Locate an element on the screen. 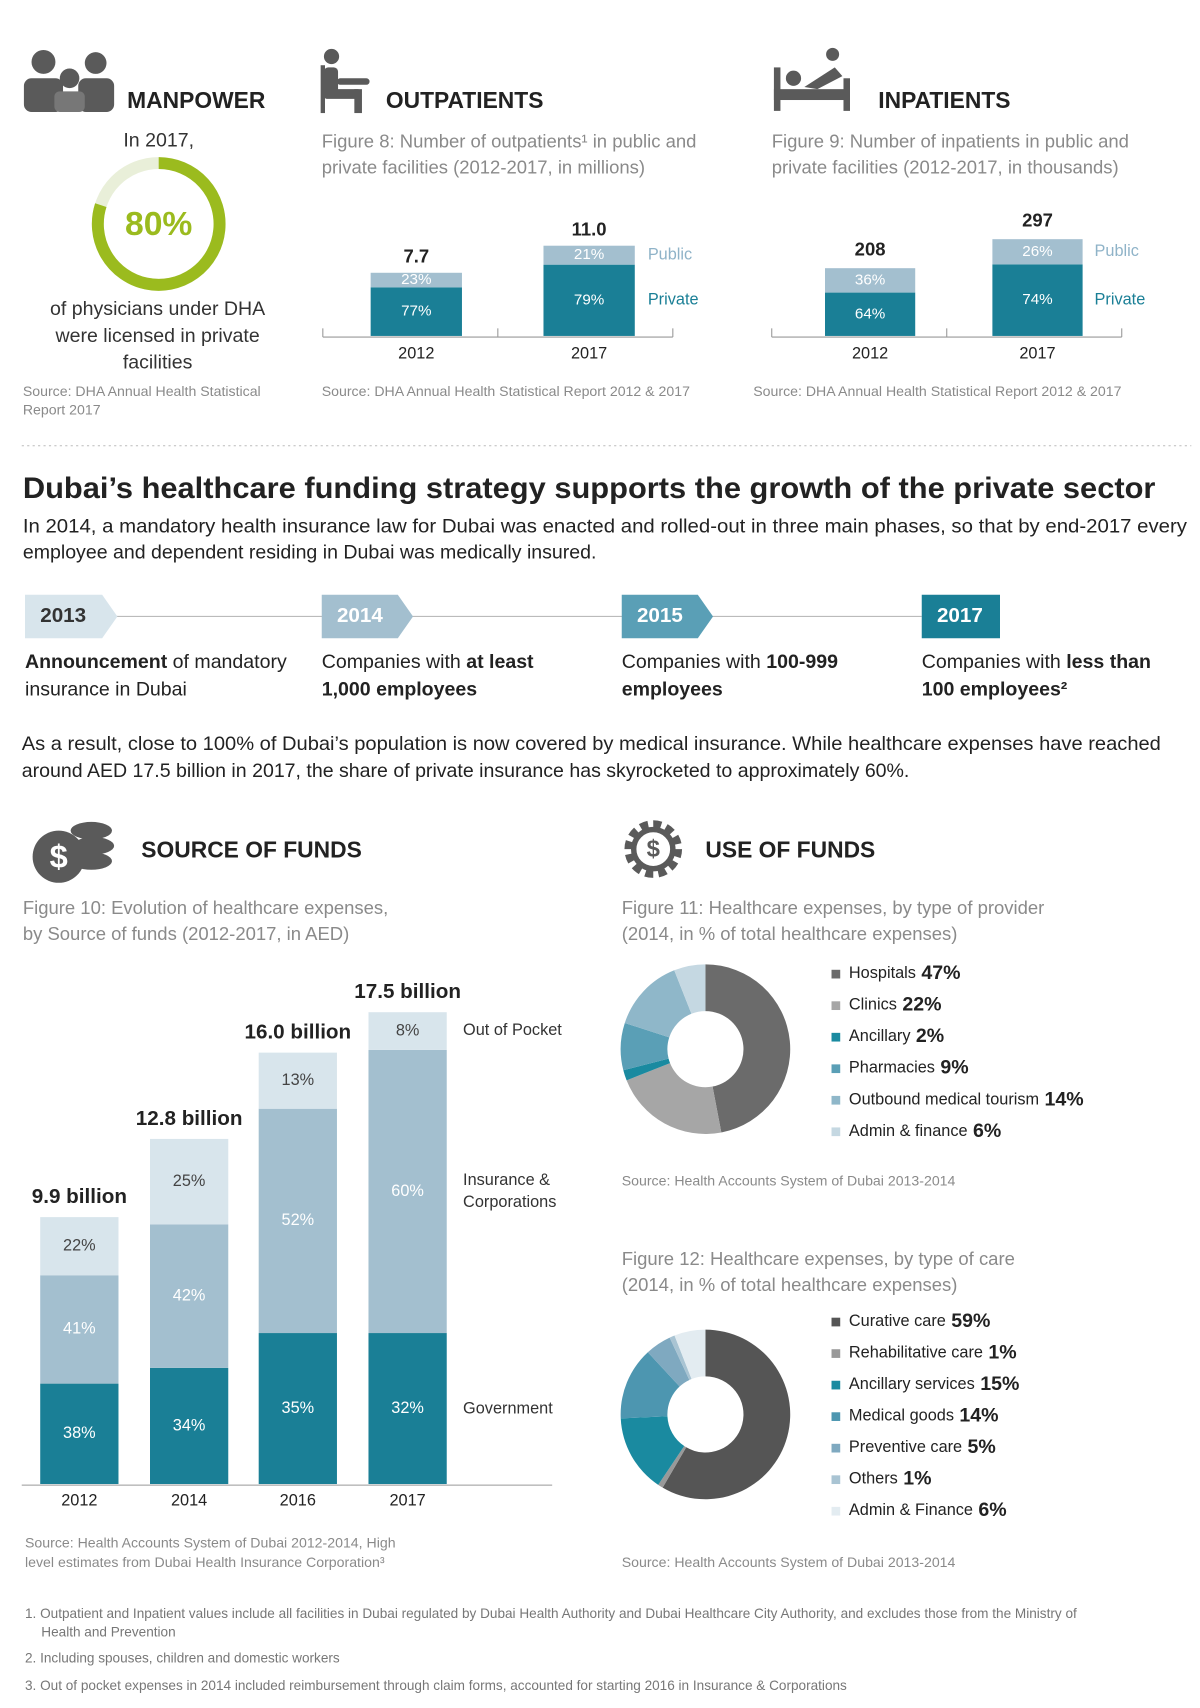  caption: facilities is located at coordinates (158, 362).